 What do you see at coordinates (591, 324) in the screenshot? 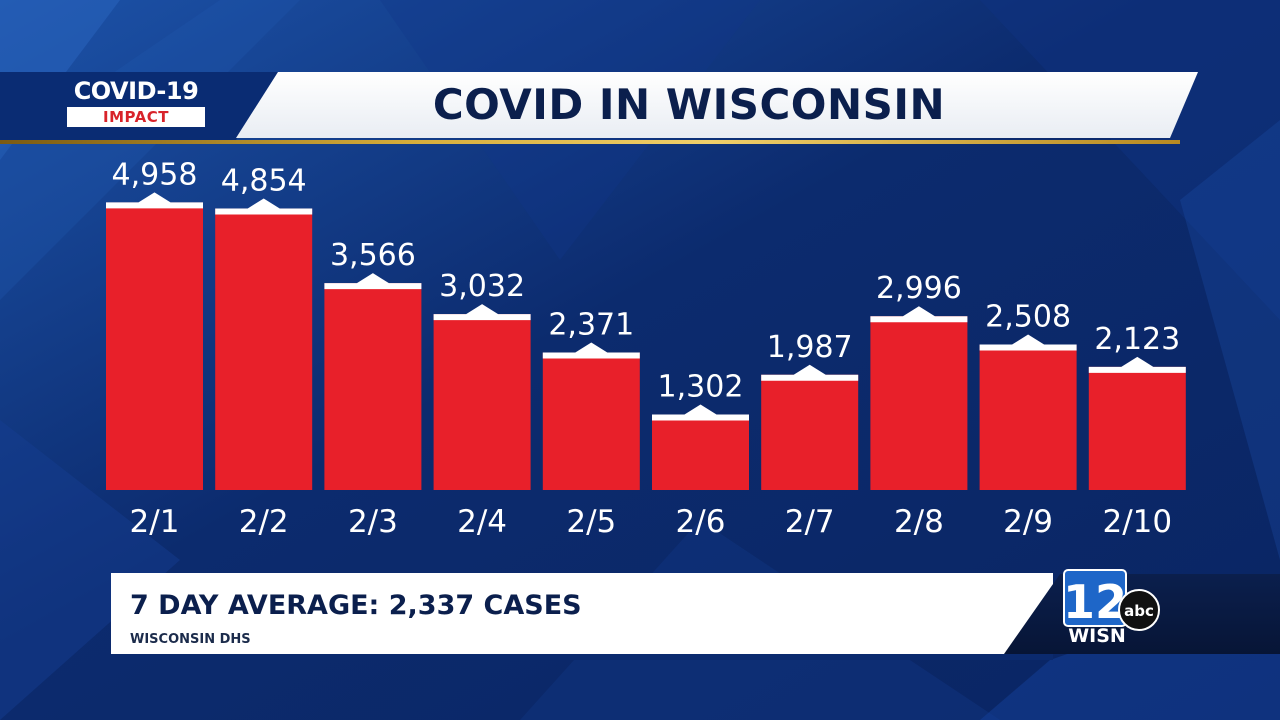
I see `value-label-2-5: 2,371` at bounding box center [591, 324].